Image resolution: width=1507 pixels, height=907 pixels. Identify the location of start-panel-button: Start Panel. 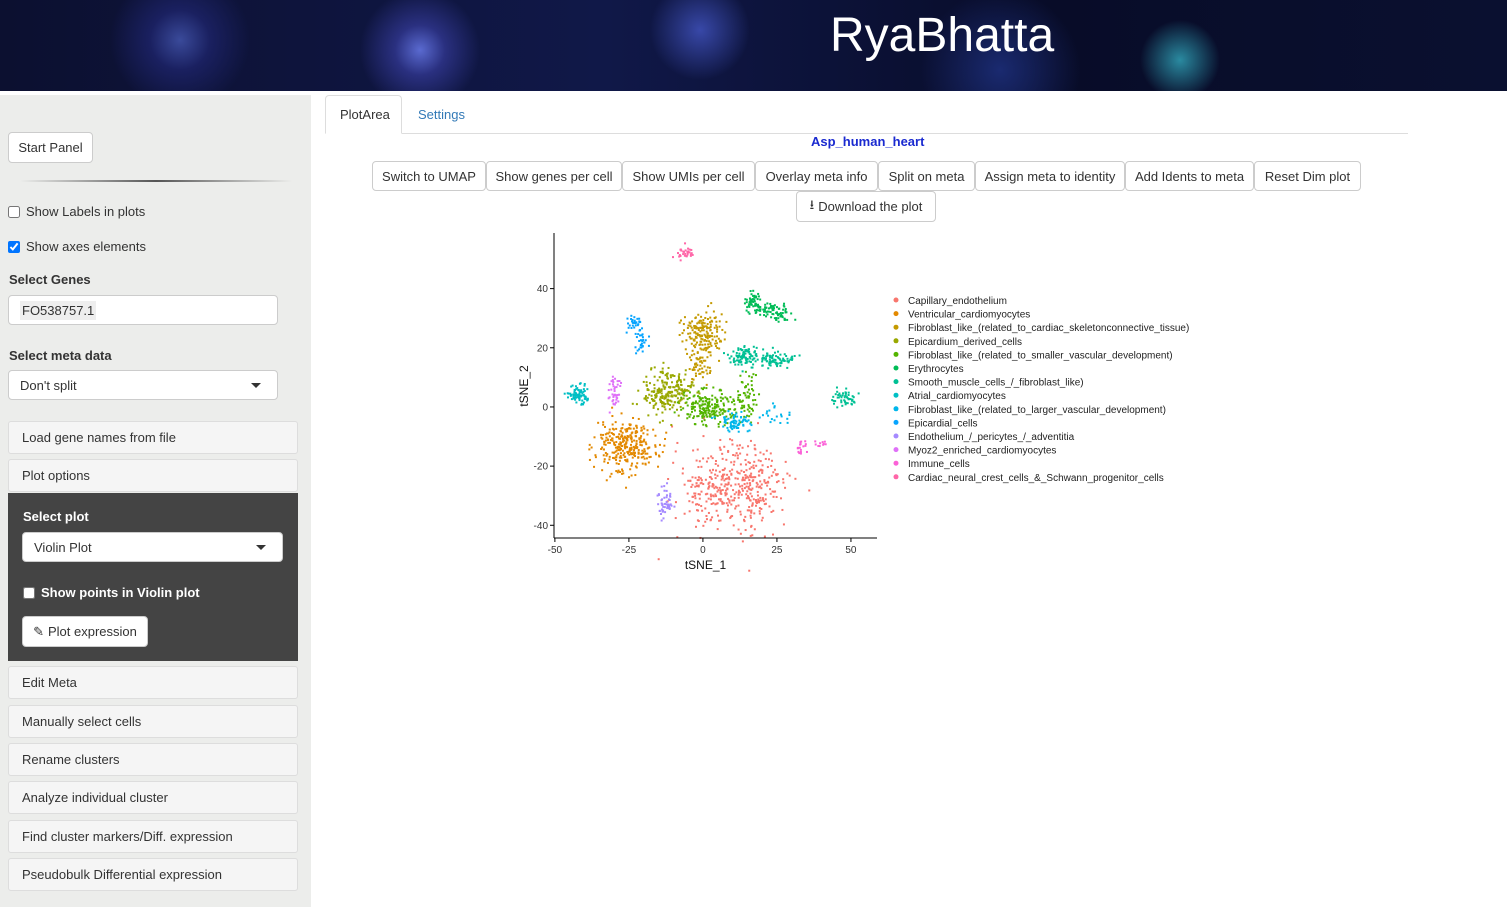
(50, 147).